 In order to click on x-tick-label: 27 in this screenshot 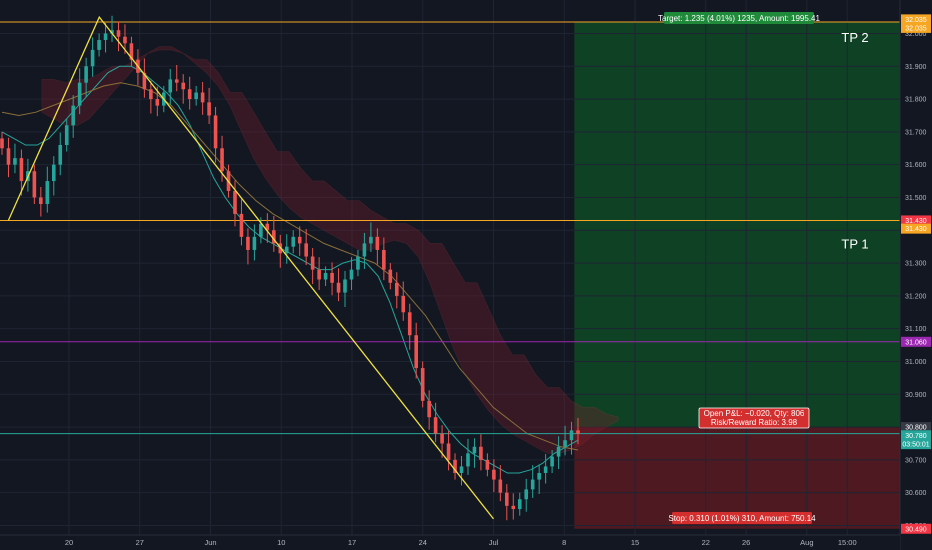, I will do `click(140, 542)`.